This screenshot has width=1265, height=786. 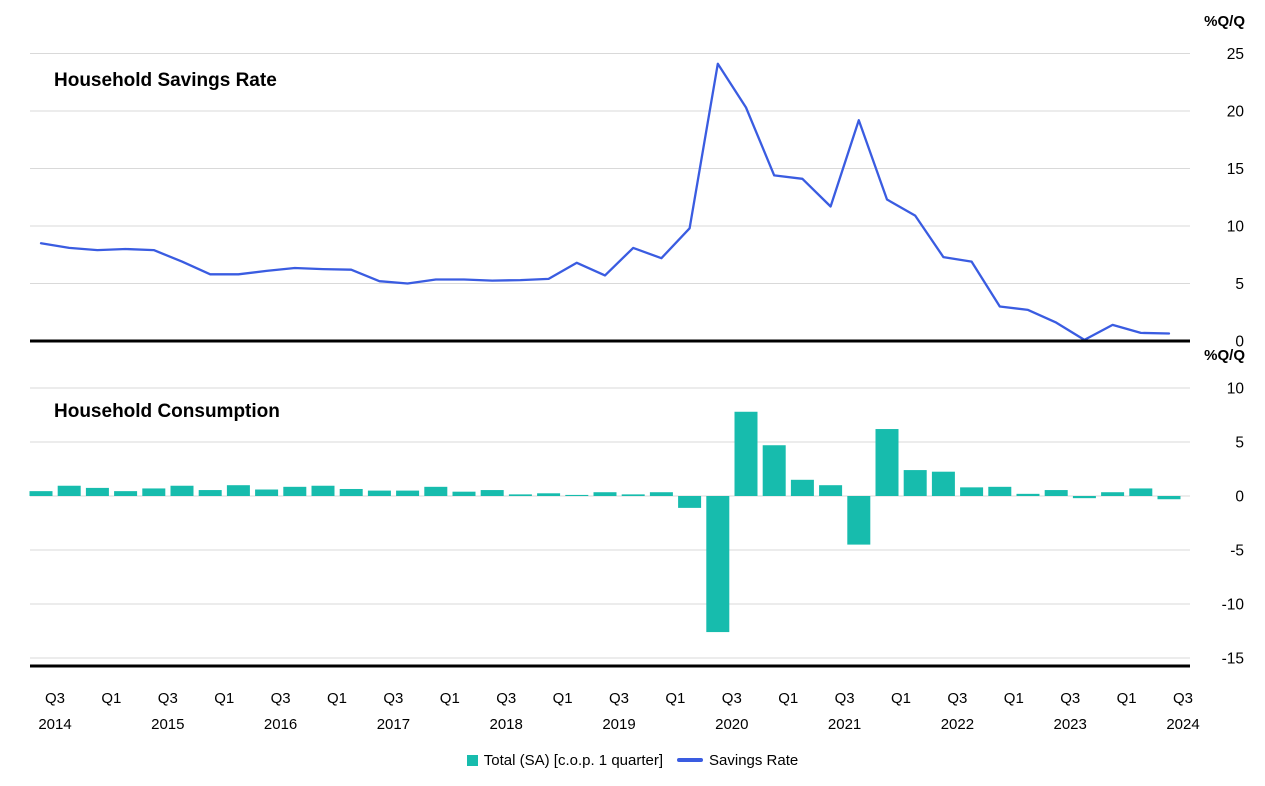 What do you see at coordinates (1236, 389) in the screenshot?
I see `y-tick-label-bottom-10: 10` at bounding box center [1236, 389].